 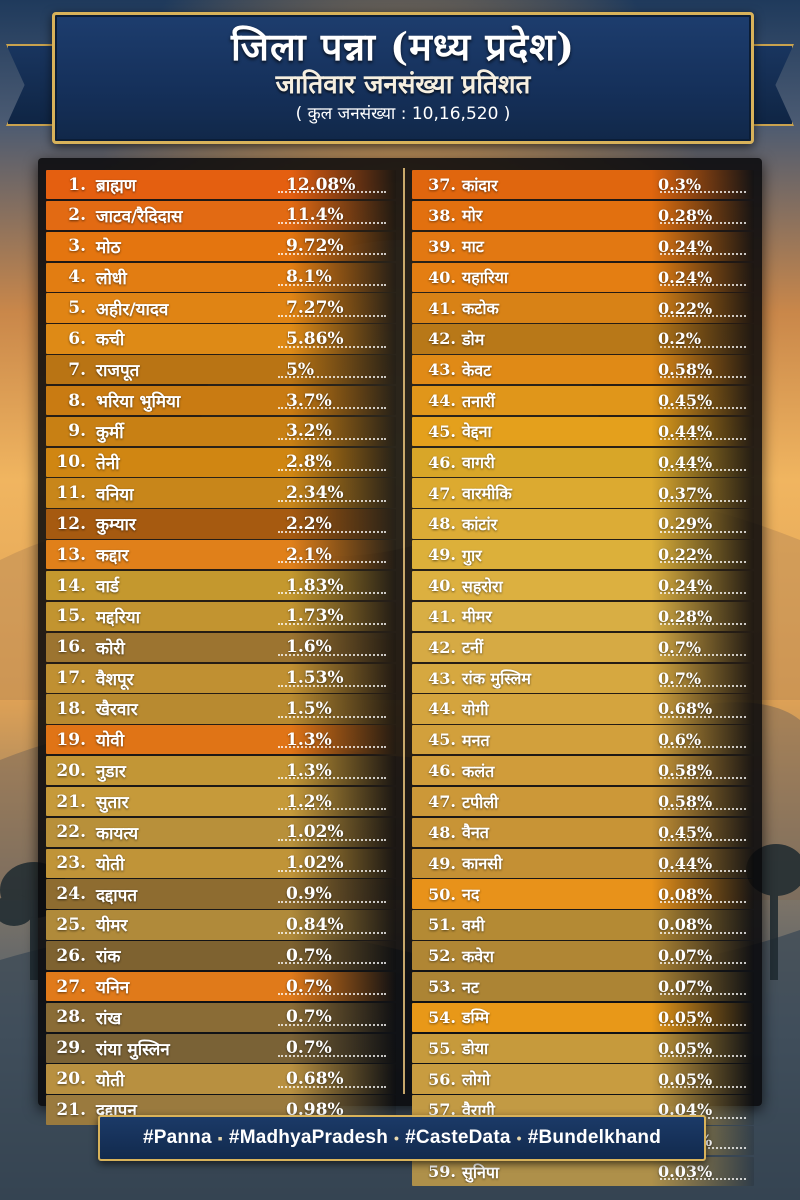 What do you see at coordinates (309, 431) in the screenshot?
I see `row-percentage: 3.2%` at bounding box center [309, 431].